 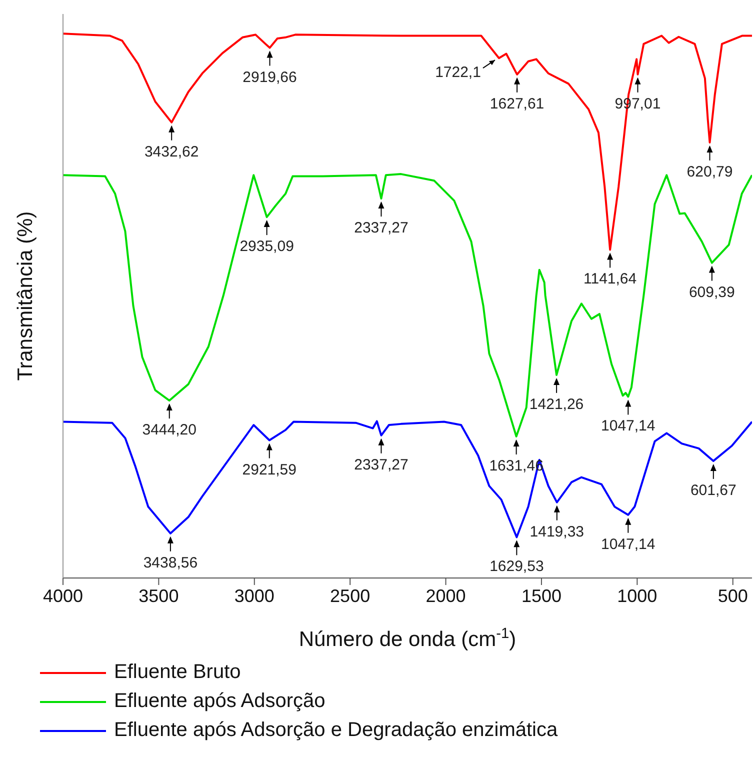 What do you see at coordinates (557, 531) in the screenshot?
I see `annotation: 1419,33` at bounding box center [557, 531].